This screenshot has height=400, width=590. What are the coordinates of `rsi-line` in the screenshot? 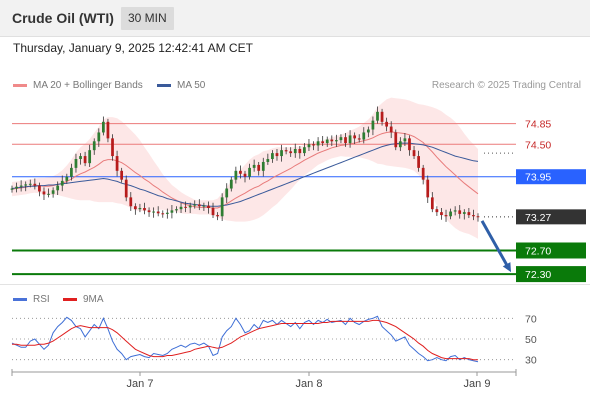 It's located at (245, 339).